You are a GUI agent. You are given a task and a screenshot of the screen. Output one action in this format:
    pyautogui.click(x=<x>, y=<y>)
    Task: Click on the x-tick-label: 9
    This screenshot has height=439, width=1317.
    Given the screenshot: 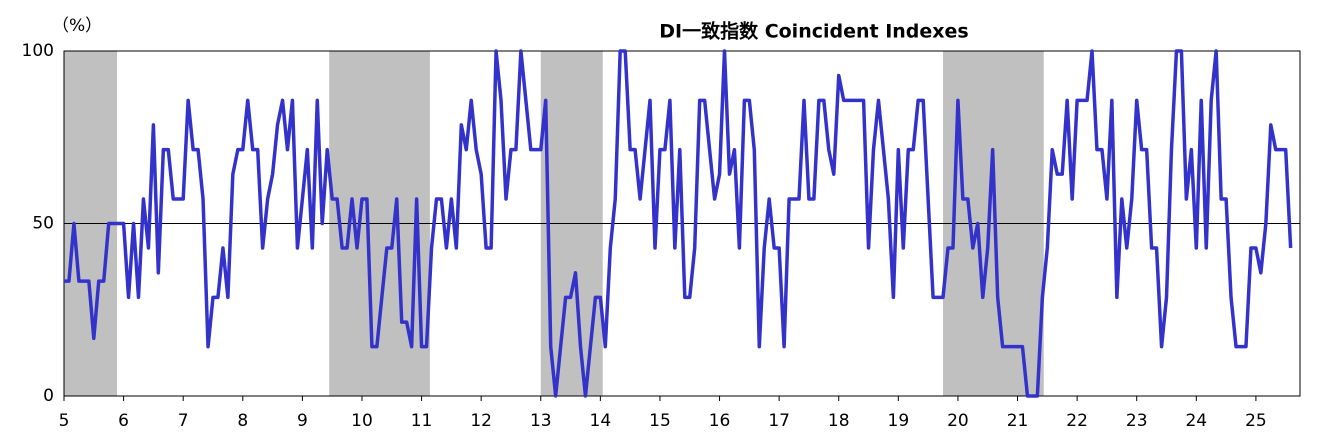 What is the action you would take?
    pyautogui.click(x=302, y=421)
    